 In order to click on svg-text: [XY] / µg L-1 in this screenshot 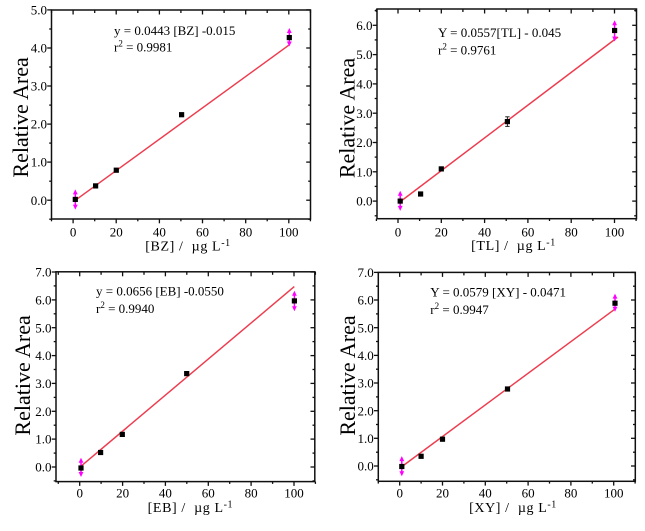, I will do `click(513, 508)`.